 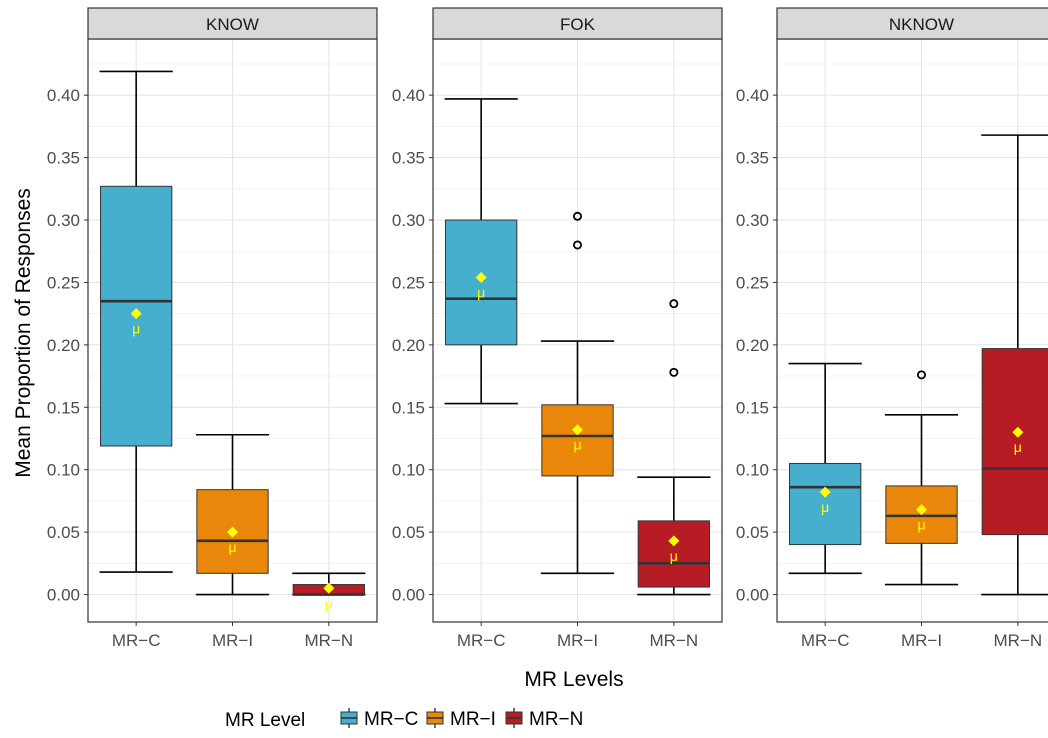 I want to click on box-nknow-0: μ, so click(x=825, y=468).